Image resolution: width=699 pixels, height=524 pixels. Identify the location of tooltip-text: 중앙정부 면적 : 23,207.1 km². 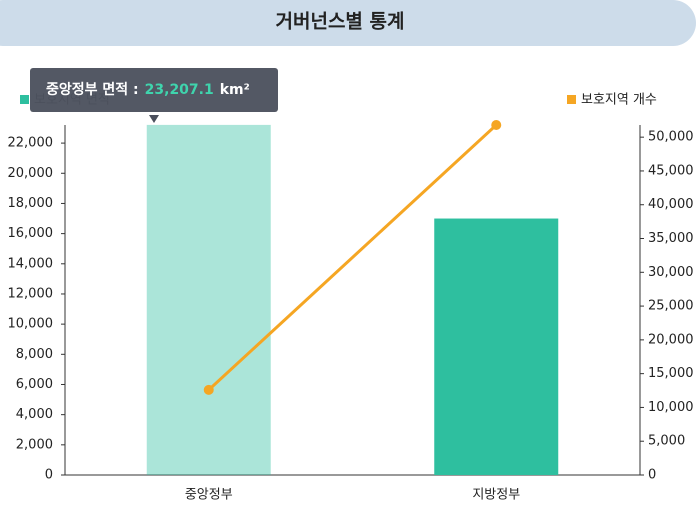
(148, 89).